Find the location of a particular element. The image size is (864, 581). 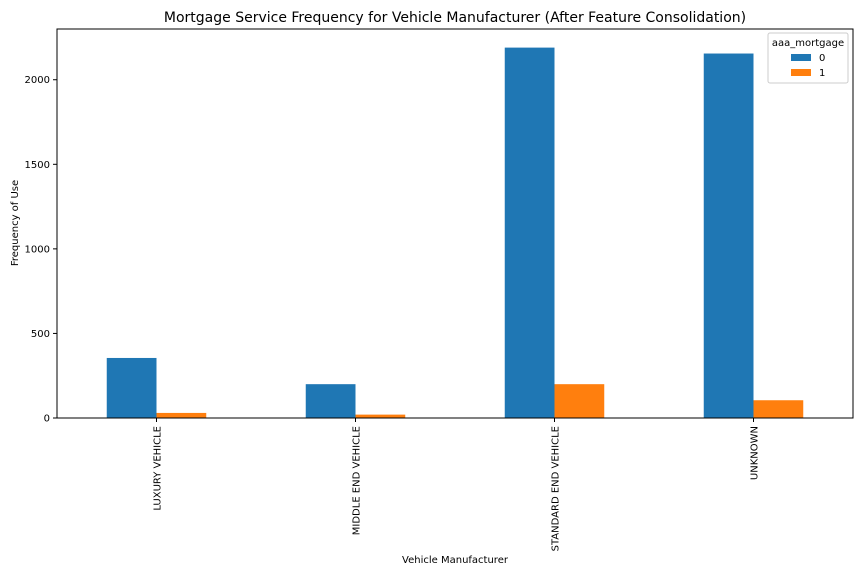

legend: aaa_mortgage 0 1 is located at coordinates (808, 58).